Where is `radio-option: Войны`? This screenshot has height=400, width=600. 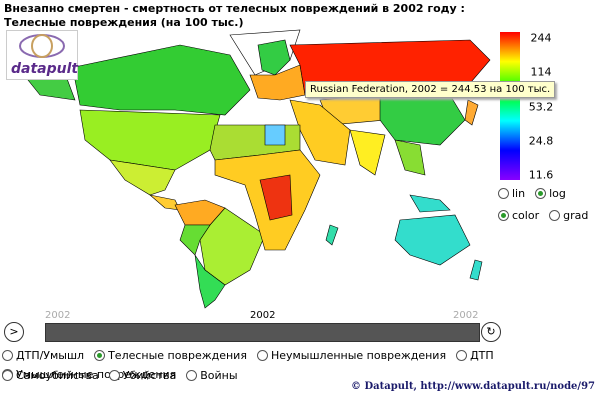 radio-option: Войны is located at coordinates (212, 375).